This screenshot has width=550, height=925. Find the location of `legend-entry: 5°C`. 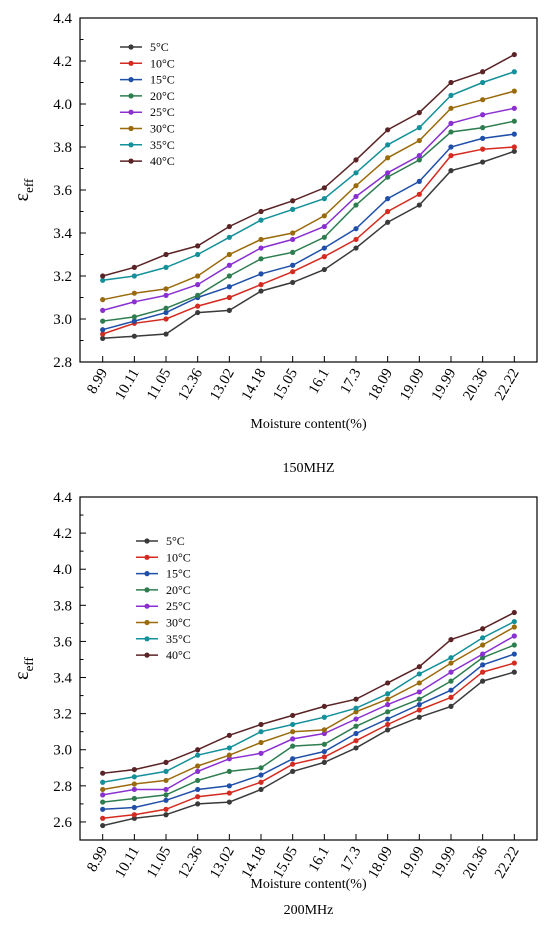

legend-entry: 5°C is located at coordinates (144, 47).